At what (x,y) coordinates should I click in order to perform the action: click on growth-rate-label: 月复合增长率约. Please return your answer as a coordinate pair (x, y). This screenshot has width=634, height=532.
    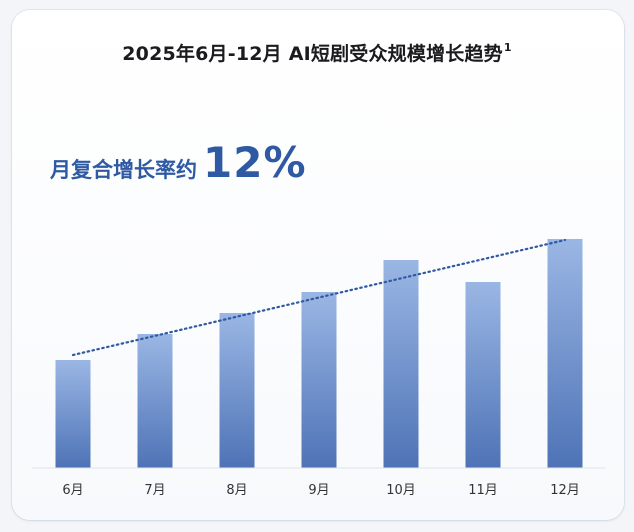
    Looking at the image, I should click on (123, 170).